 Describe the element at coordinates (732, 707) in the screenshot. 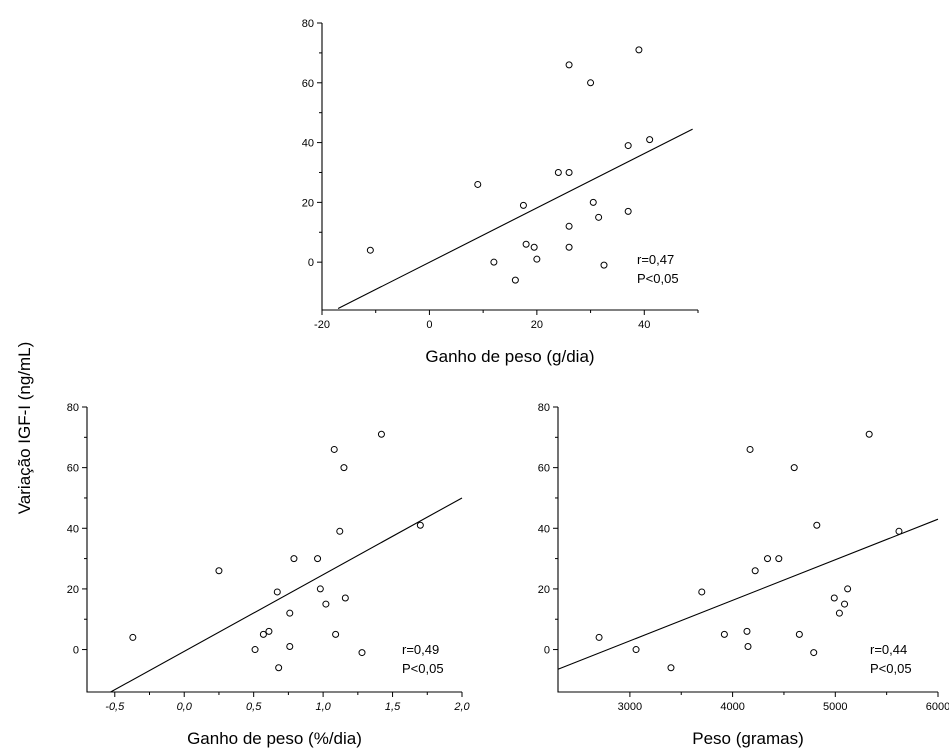

I see `x-tick-label: 4000` at that location.